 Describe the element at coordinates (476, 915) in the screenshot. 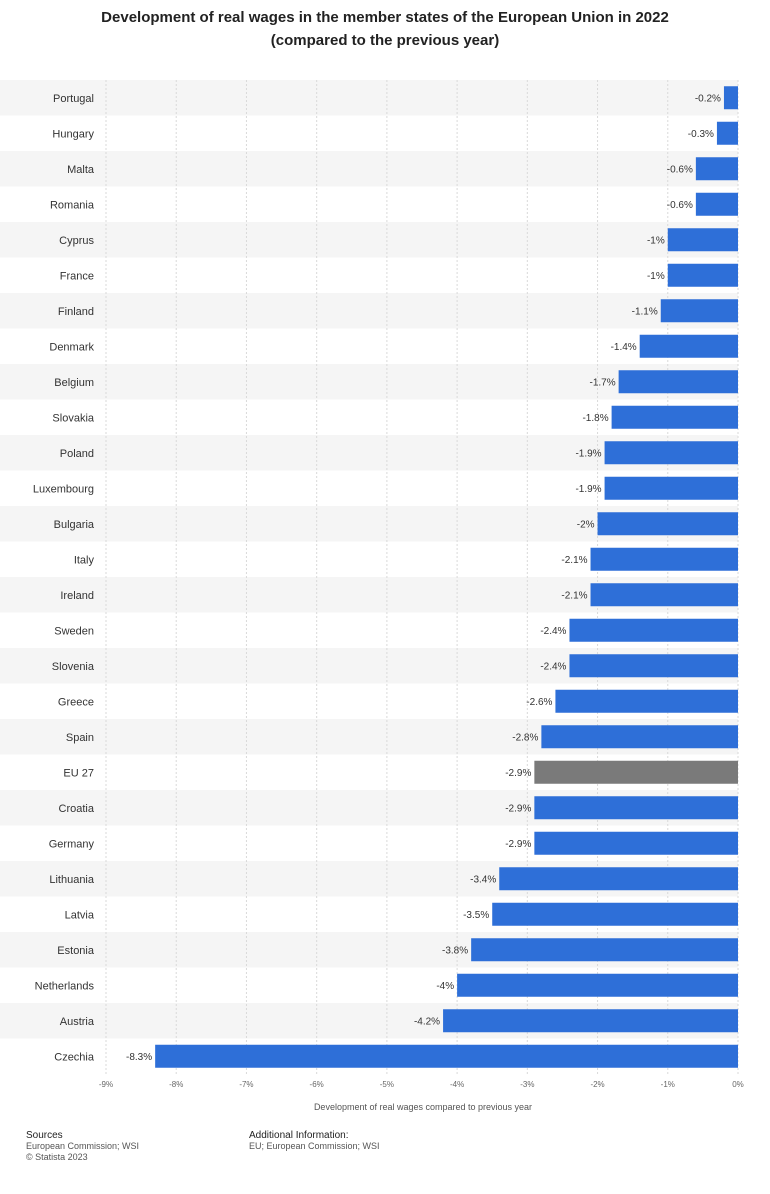

I see `data-label: -3.5%` at that location.